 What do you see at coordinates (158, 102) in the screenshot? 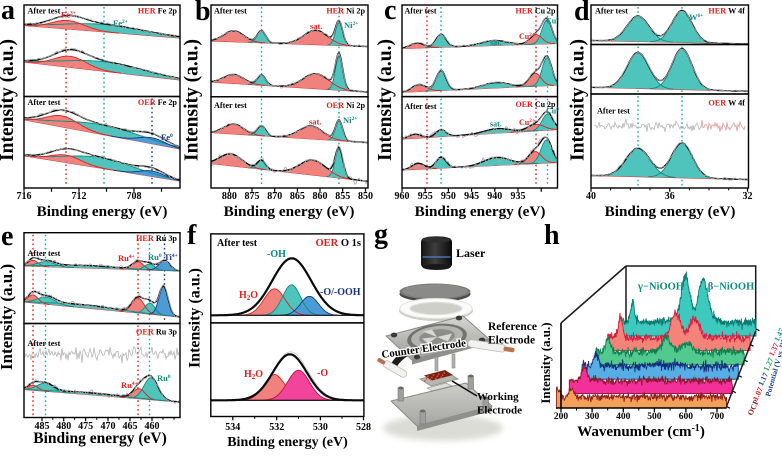
I see `svg-text: OER Fe 2p` at bounding box center [158, 102].